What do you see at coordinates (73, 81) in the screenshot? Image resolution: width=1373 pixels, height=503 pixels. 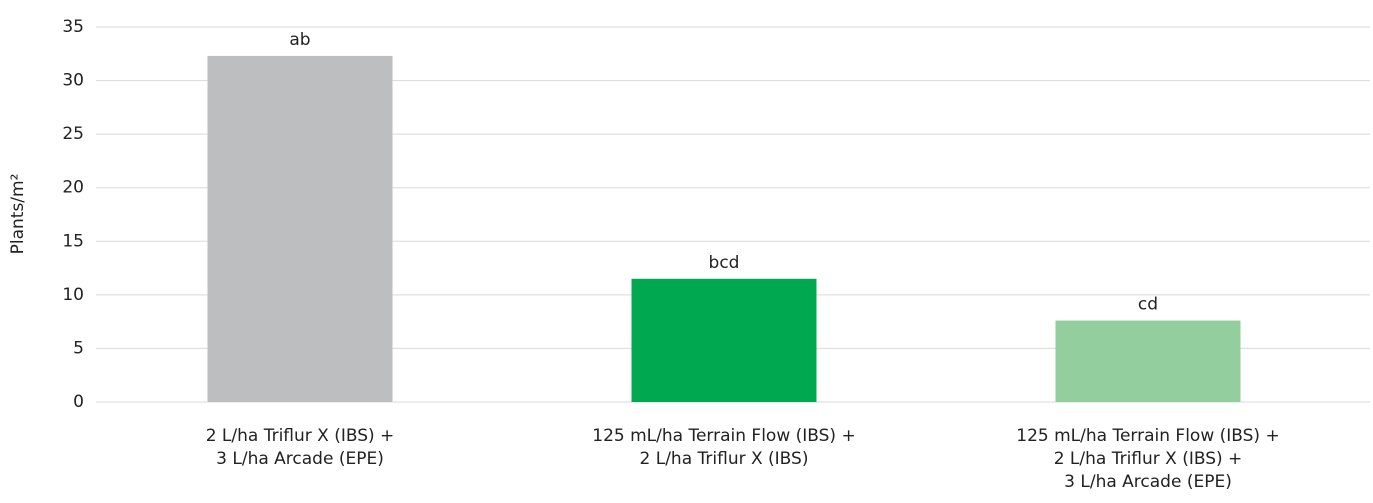 I see `y-tick-label: 30` at bounding box center [73, 81].